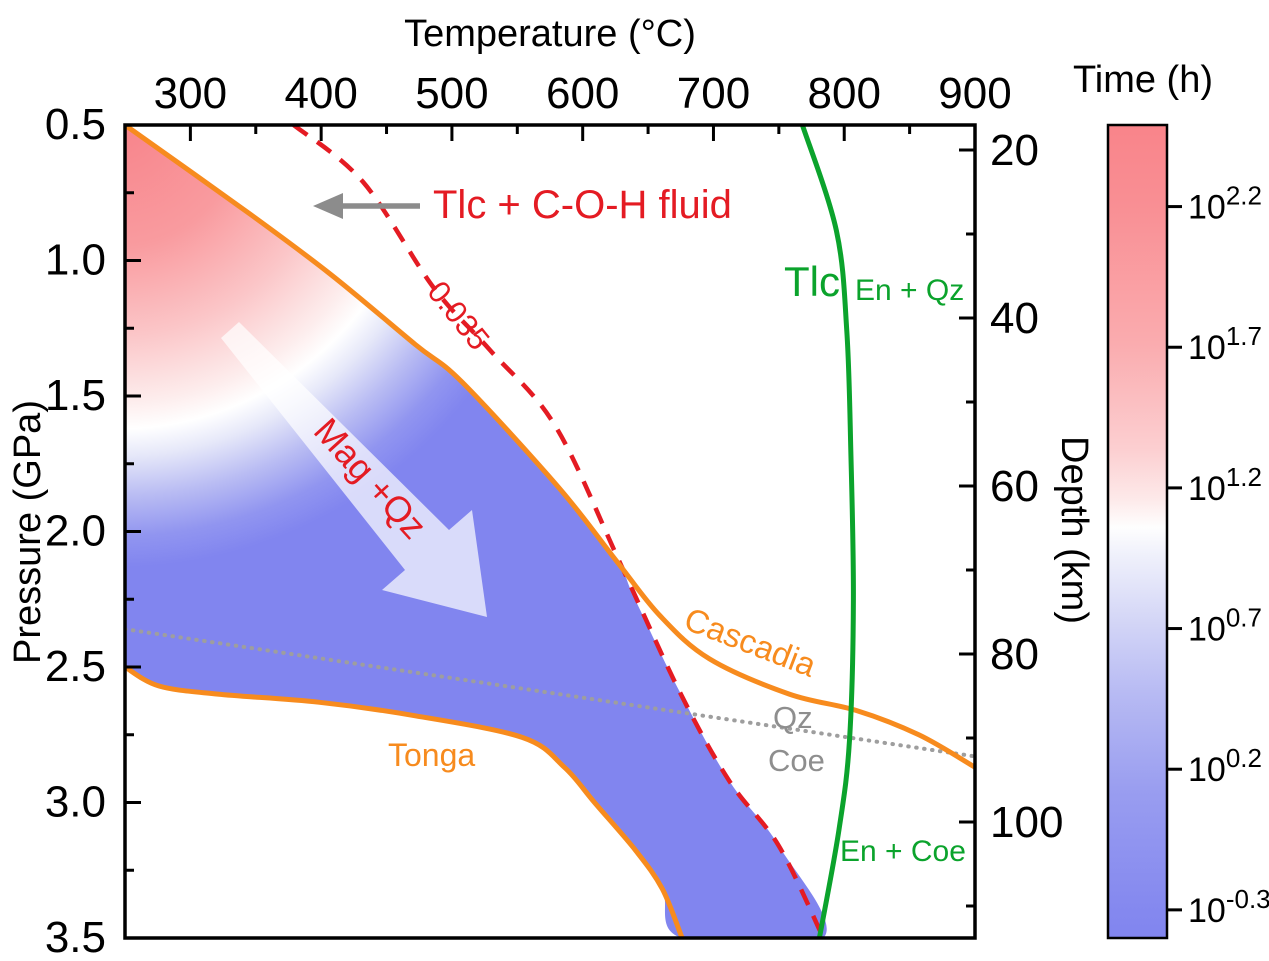 Image resolution: width=1269 pixels, height=961 pixels. I want to click on right-axis-tick-label: 20, so click(1014, 150).